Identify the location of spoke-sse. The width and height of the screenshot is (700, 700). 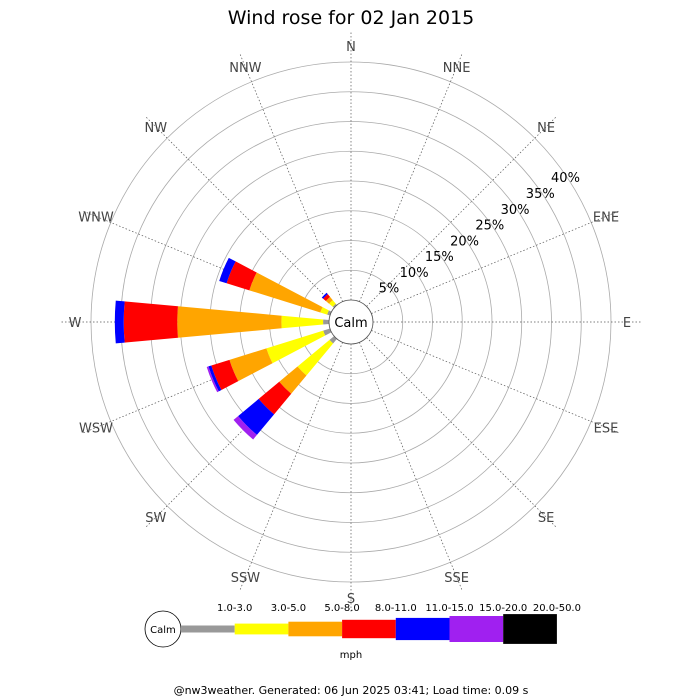
(411, 466).